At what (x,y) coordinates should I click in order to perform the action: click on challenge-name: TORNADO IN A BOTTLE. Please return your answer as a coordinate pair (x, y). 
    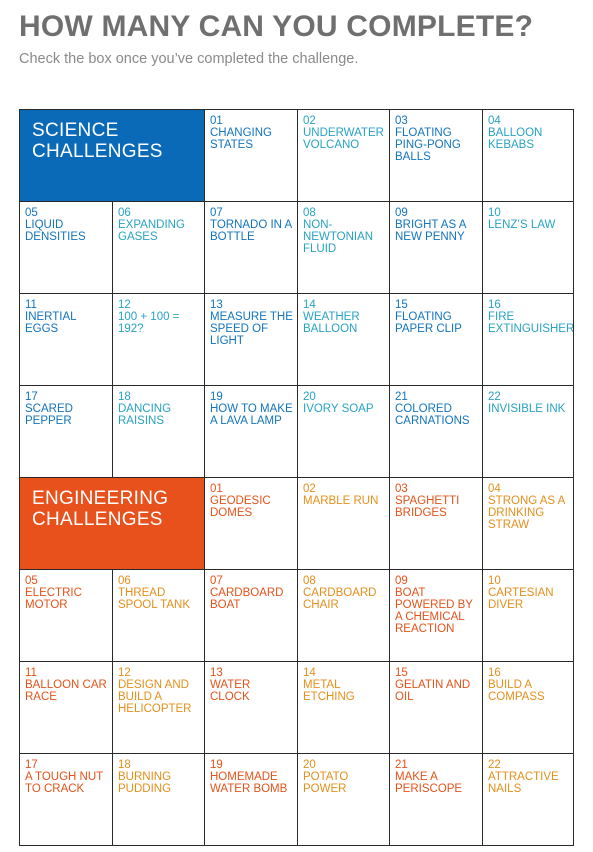
    Looking at the image, I should click on (251, 231).